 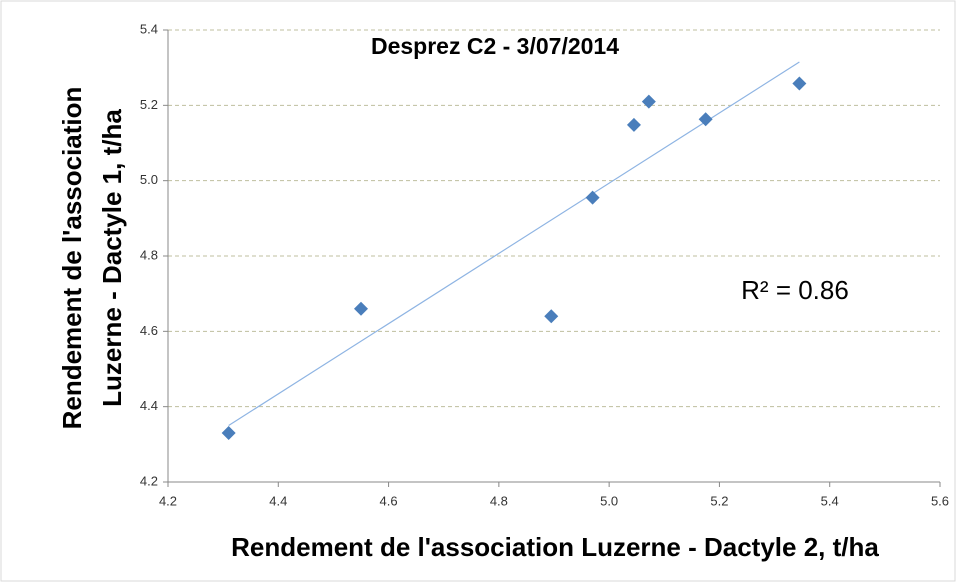 I want to click on y-tick-label: 4.8, so click(x=149, y=254).